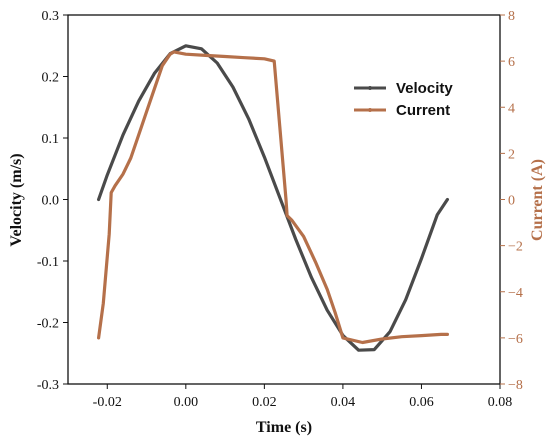  Describe the element at coordinates (421, 402) in the screenshot. I see `x-tick-label: 0.06` at that location.